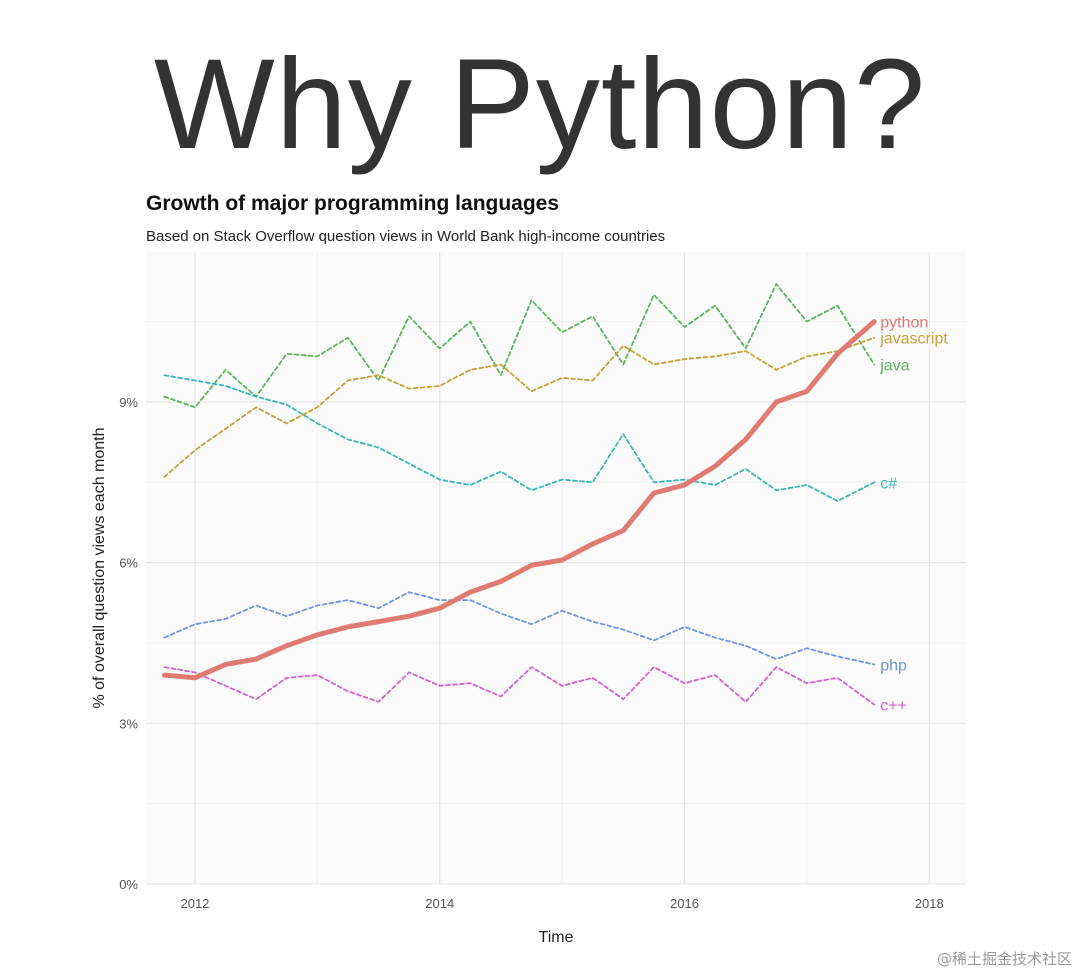  What do you see at coordinates (519, 686) in the screenshot?
I see `series-line-cpp` at bounding box center [519, 686].